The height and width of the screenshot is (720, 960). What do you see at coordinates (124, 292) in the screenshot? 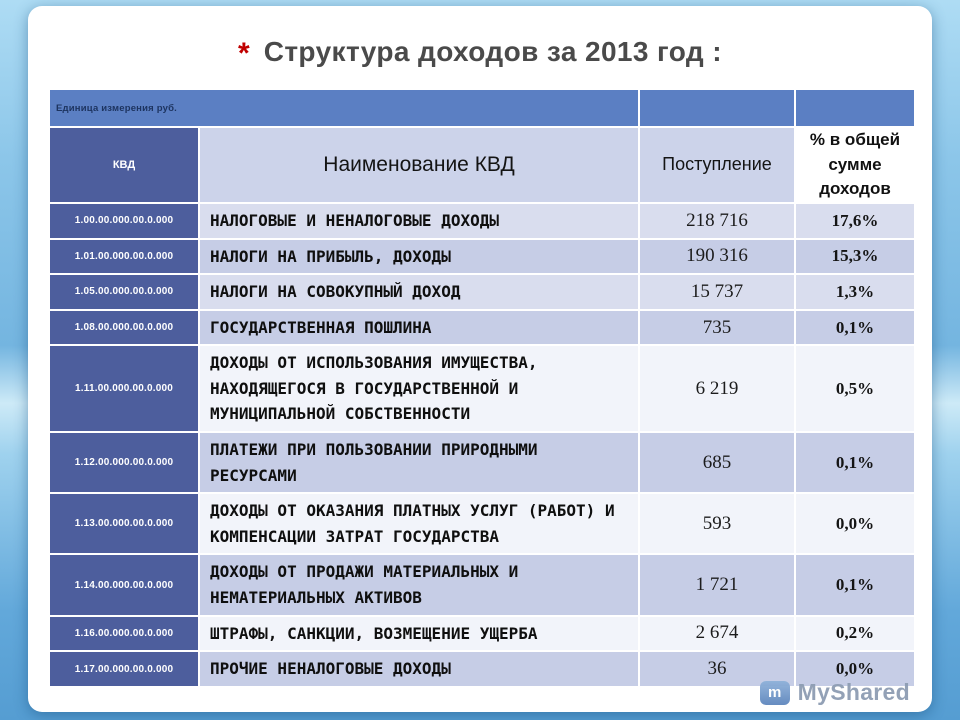
I see `row-code: 1.05.00.000.00.0.000` at bounding box center [124, 292].